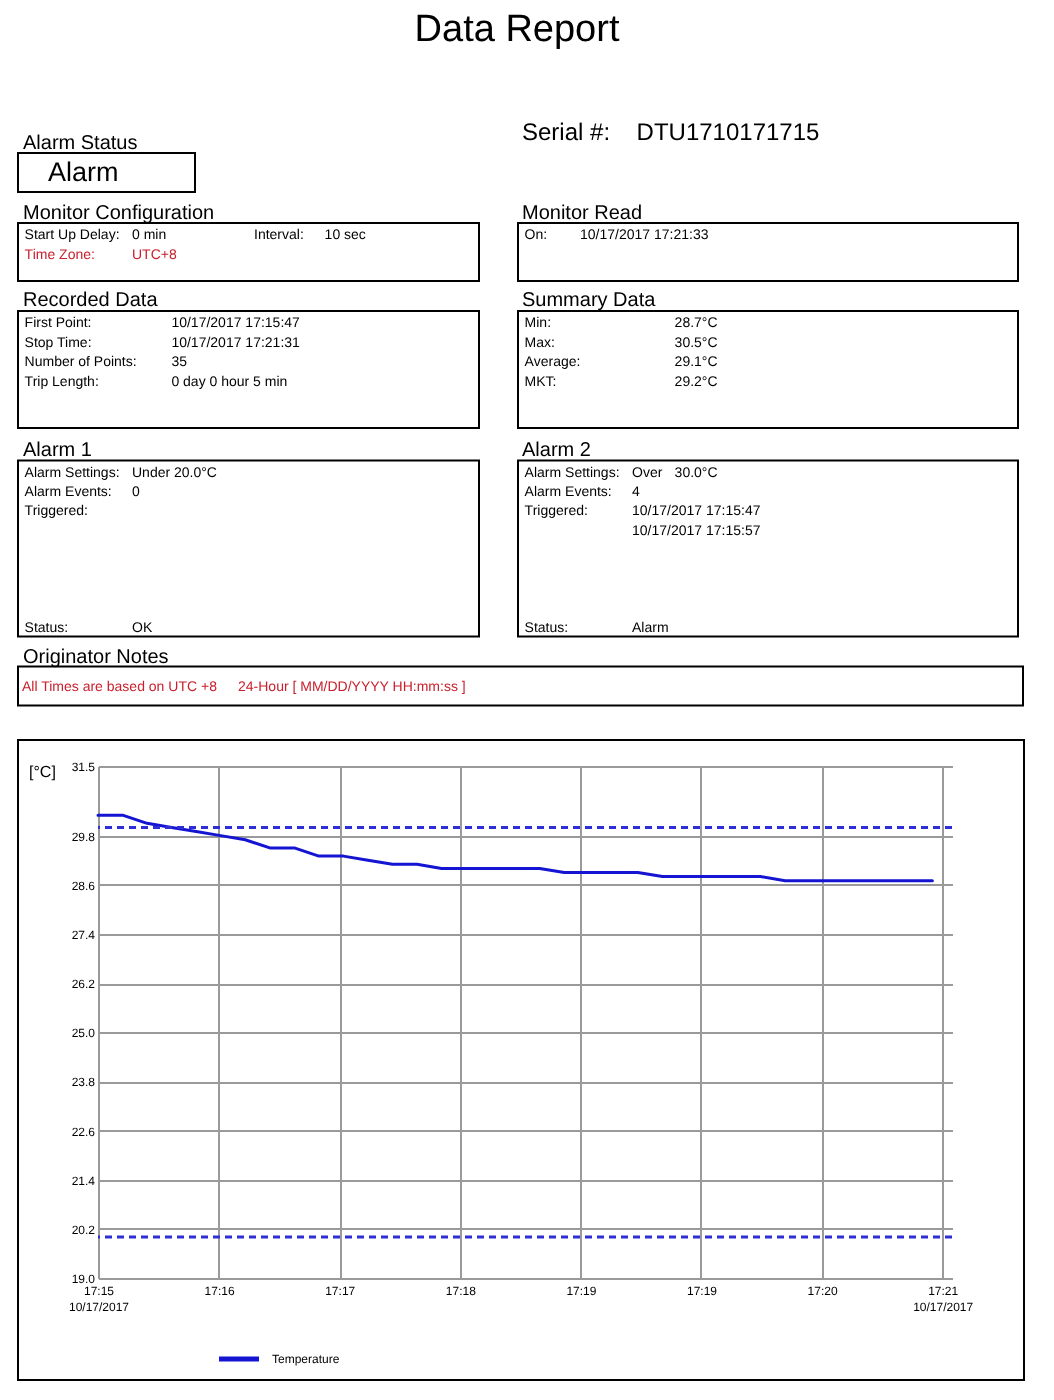  What do you see at coordinates (119, 214) in the screenshot?
I see `text: Monitor Configuration` at bounding box center [119, 214].